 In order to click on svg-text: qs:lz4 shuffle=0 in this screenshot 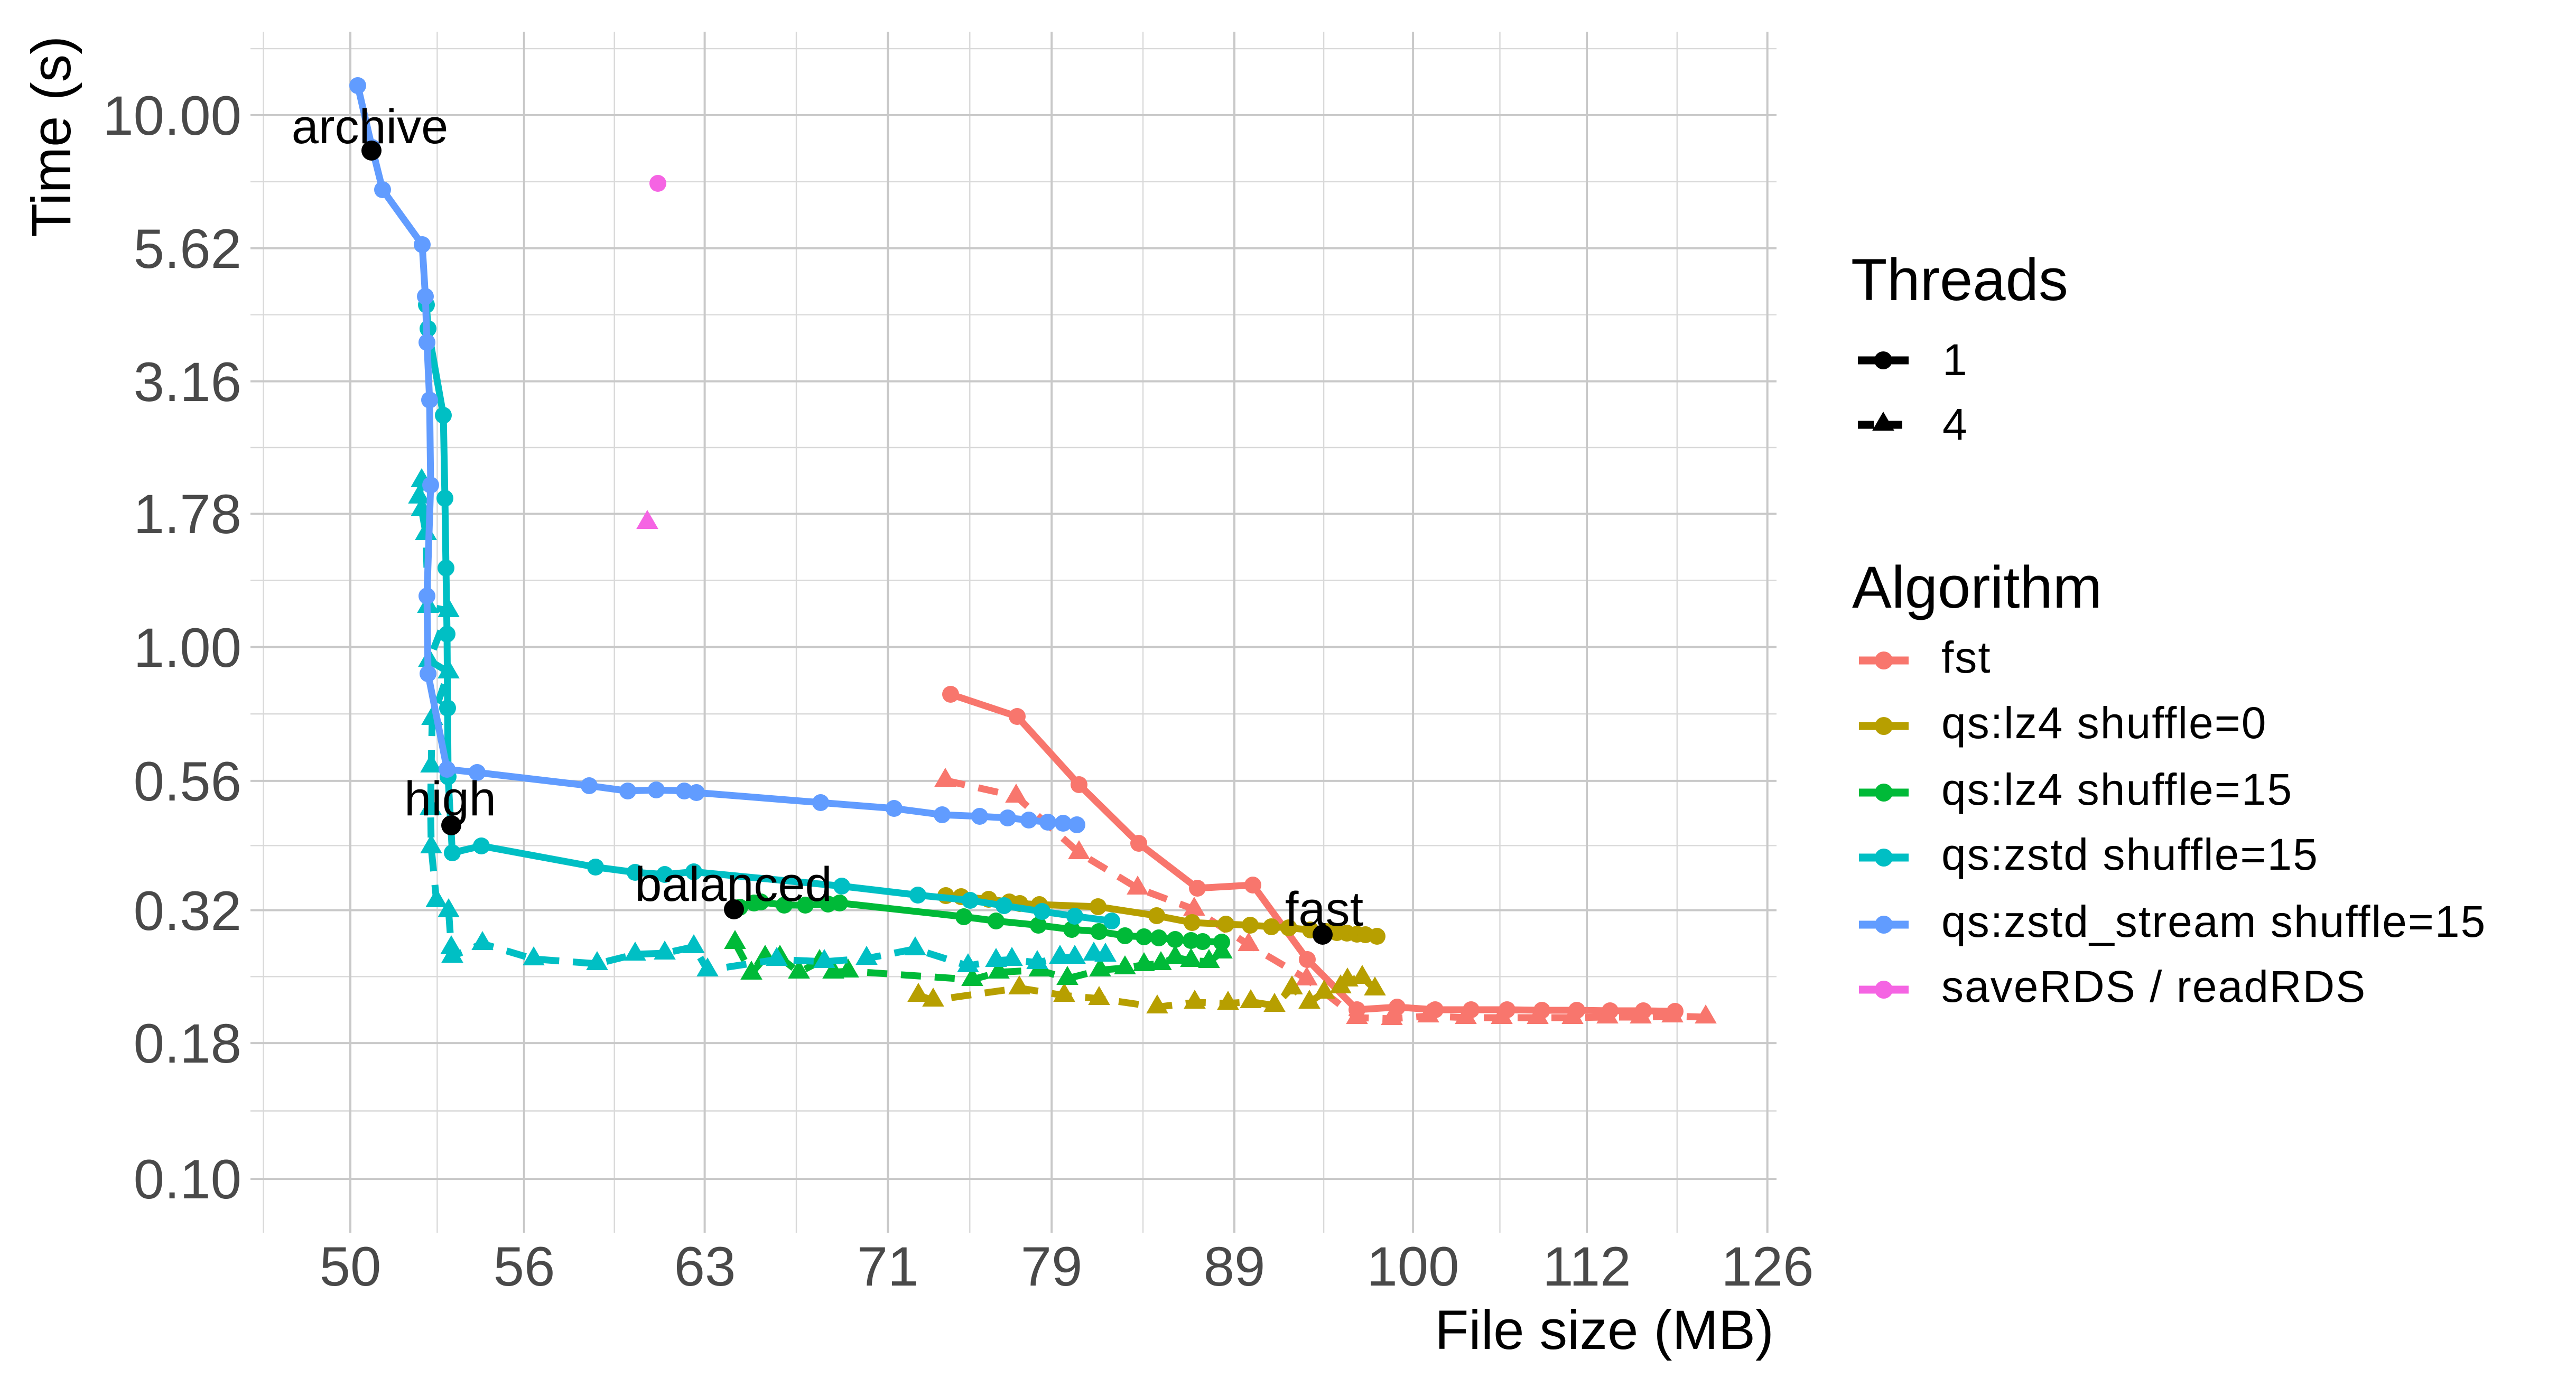, I will do `click(2104, 723)`.